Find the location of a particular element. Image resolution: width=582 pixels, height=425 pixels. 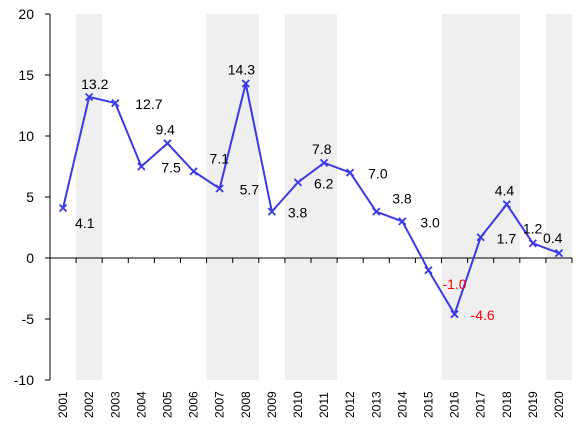

data-label: 3.0 is located at coordinates (430, 222).